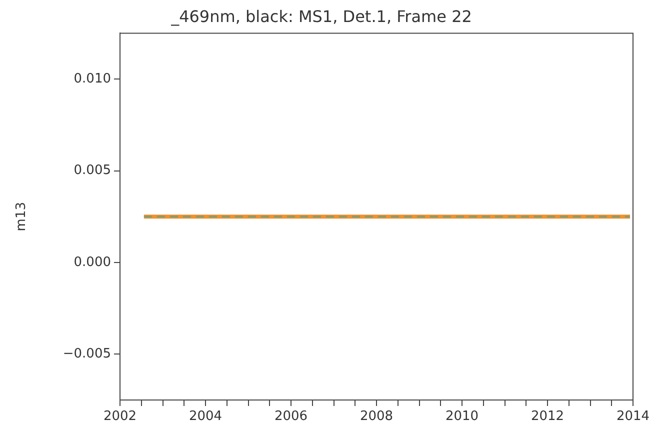 The width and height of the screenshot is (663, 438). Describe the element at coordinates (377, 416) in the screenshot. I see `x-tick-label: 2008` at that location.